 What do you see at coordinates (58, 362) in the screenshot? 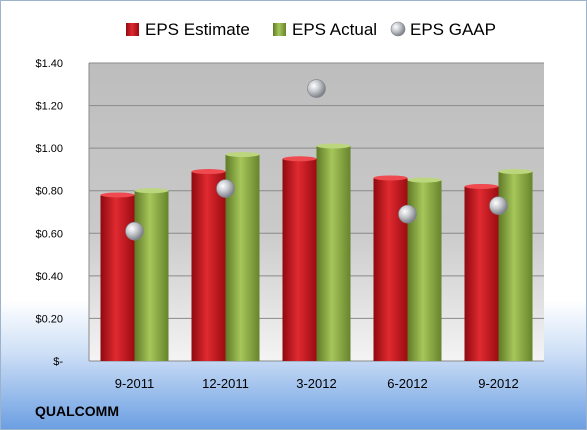
I see `y-tick-label: $-` at bounding box center [58, 362].